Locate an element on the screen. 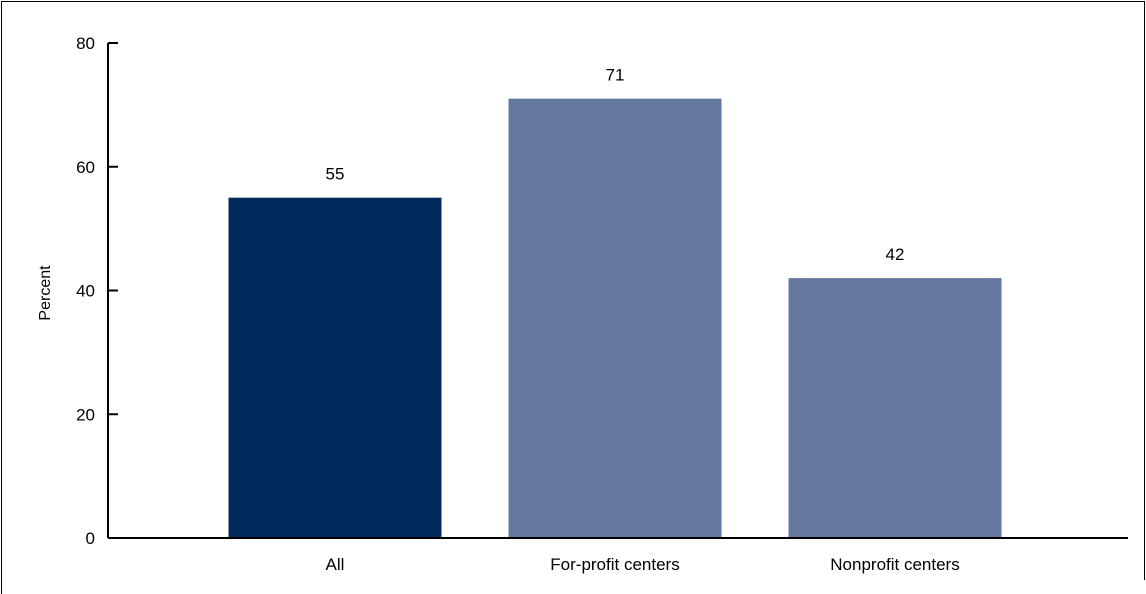 This screenshot has height=594, width=1146. y-axis: 0 20 40 60 80 is located at coordinates (97, 291).